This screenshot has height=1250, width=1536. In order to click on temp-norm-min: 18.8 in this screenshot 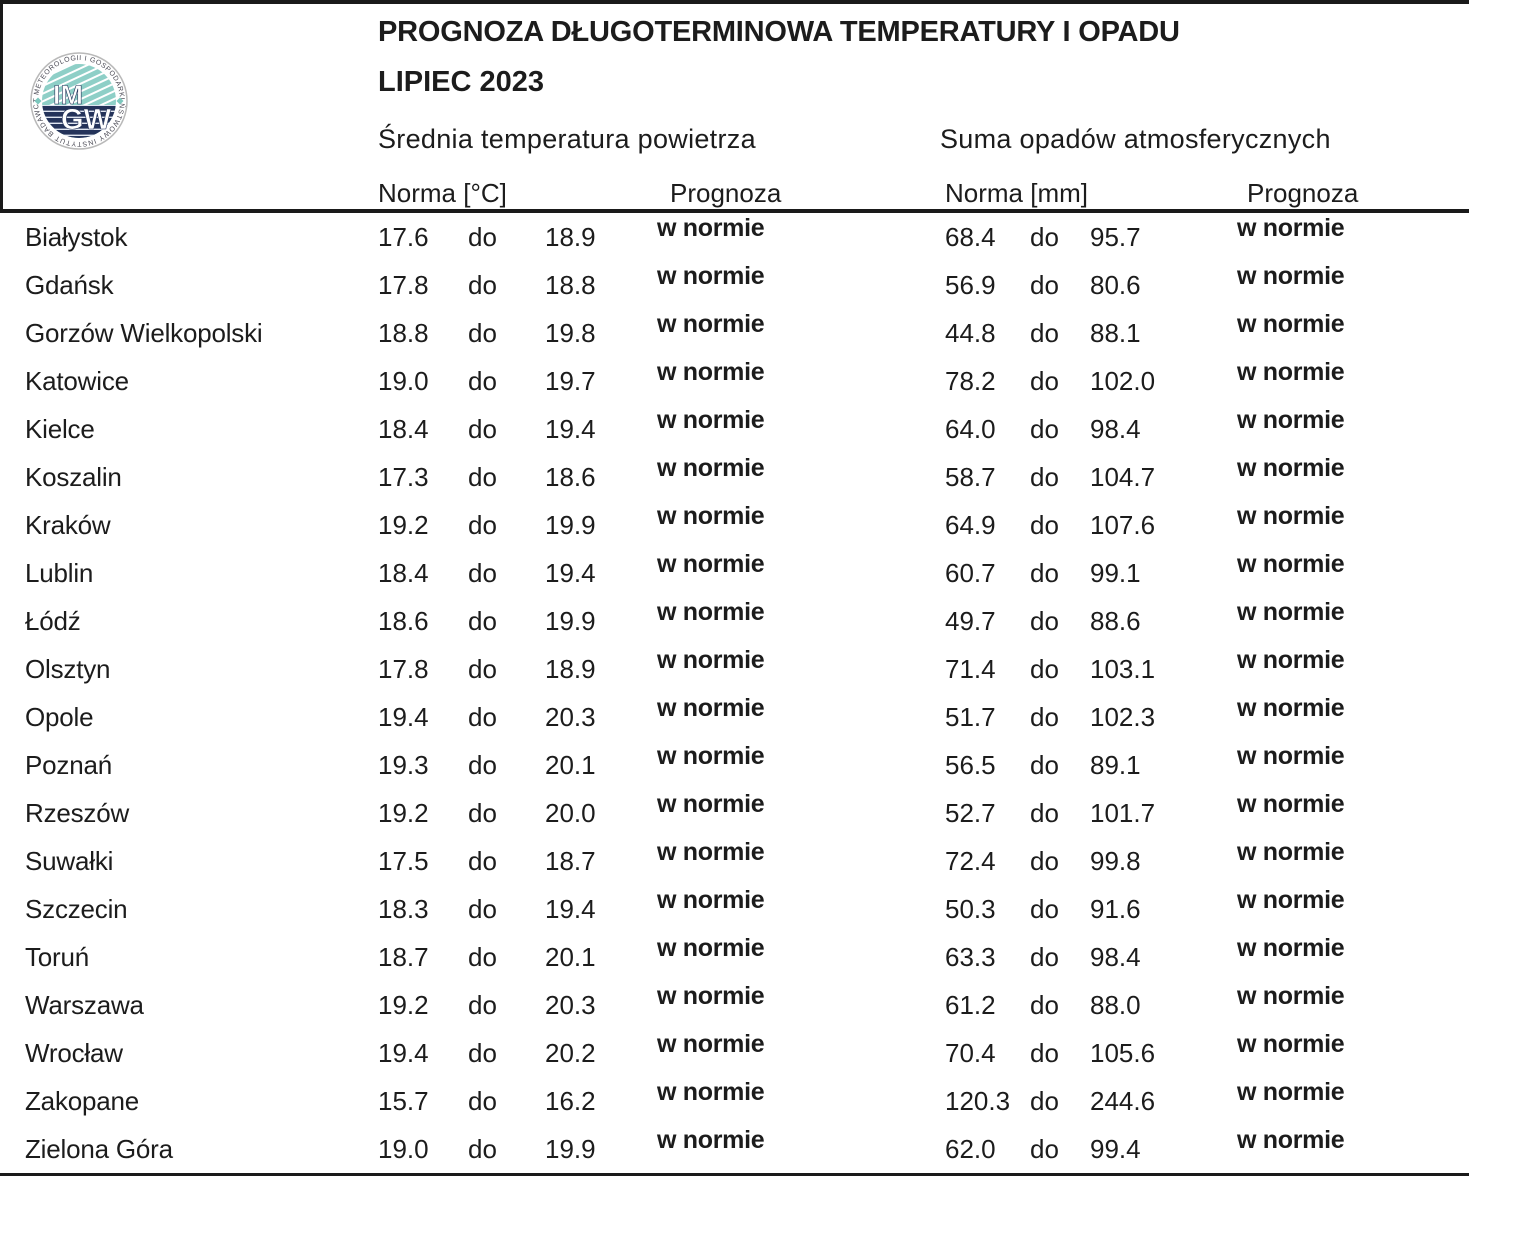, I will do `click(403, 333)`.